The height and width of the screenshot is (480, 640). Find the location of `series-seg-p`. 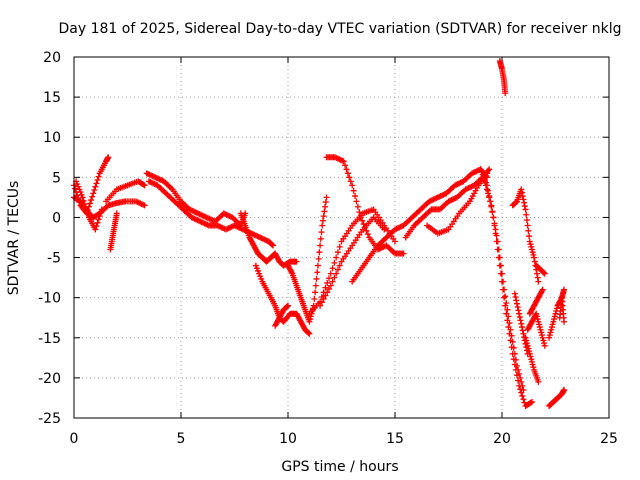

series-seg-p is located at coordinates (447, 203).